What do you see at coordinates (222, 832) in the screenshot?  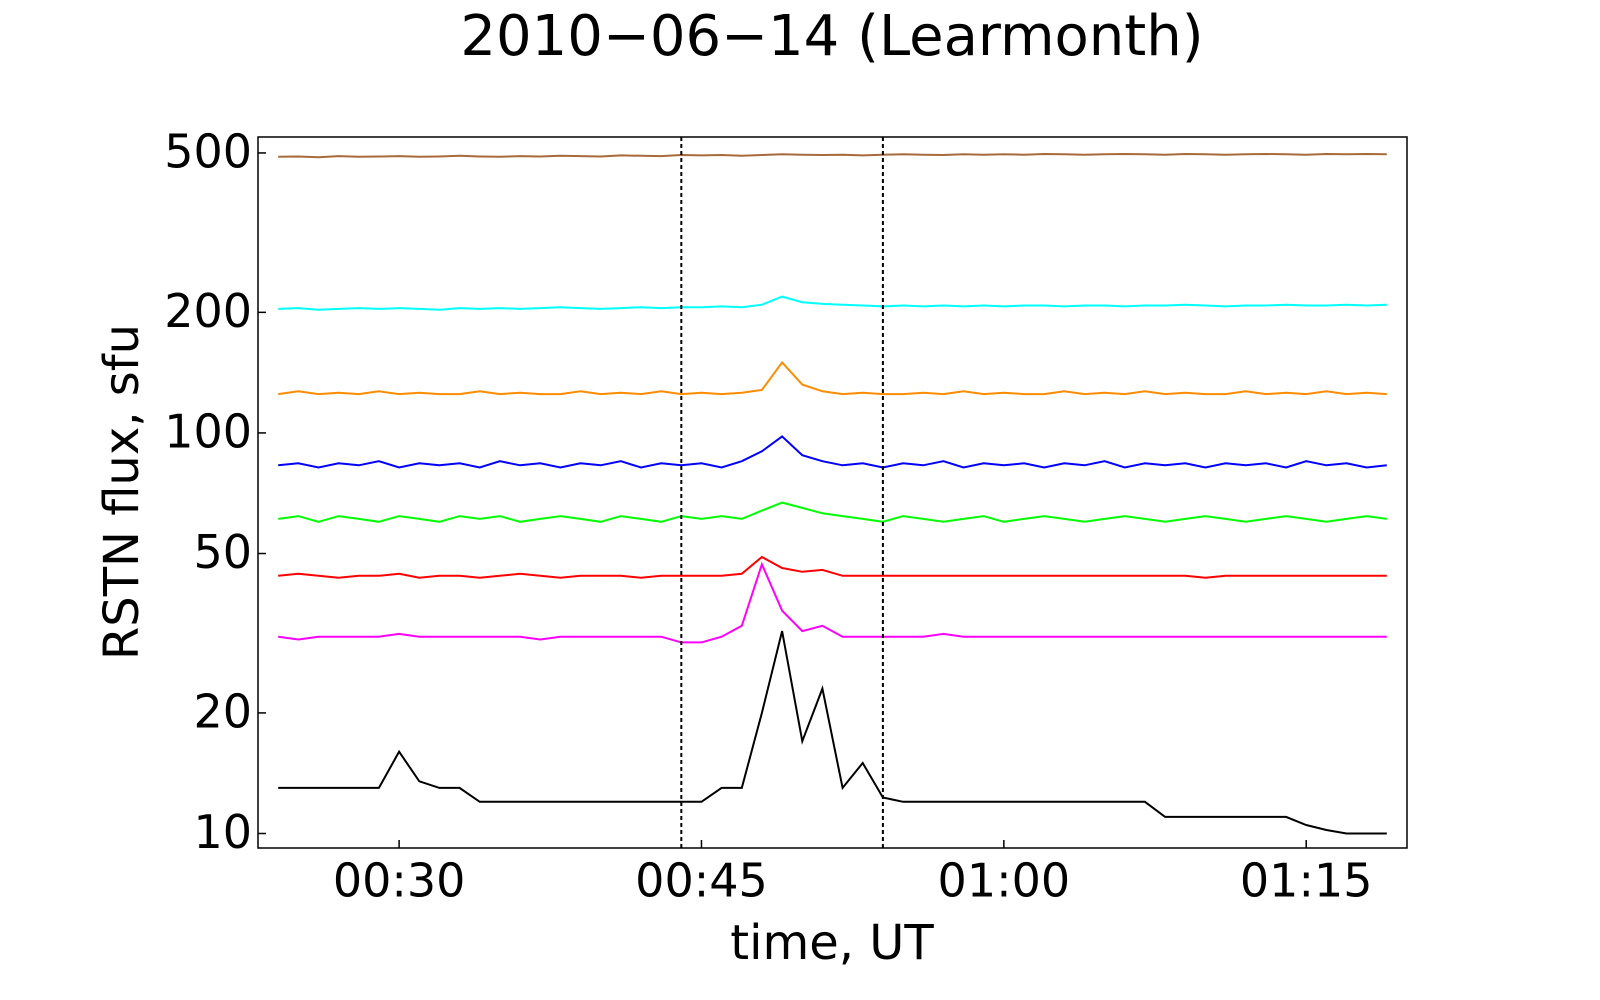 I see `y-tick-label: 10` at bounding box center [222, 832].